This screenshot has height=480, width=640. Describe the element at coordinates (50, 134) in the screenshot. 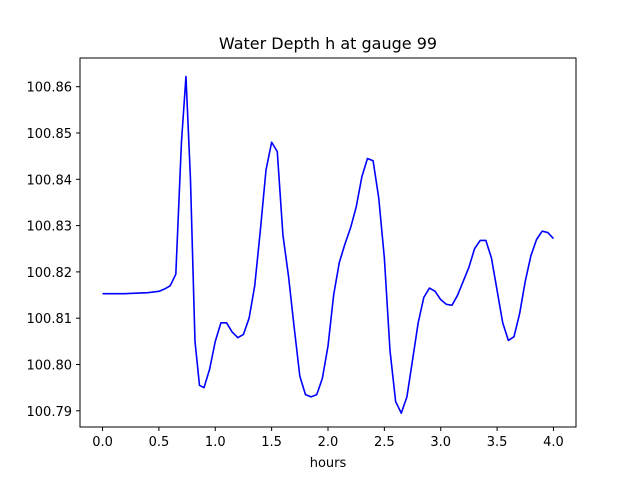

I see `y-tick-label: 100.85` at that location.